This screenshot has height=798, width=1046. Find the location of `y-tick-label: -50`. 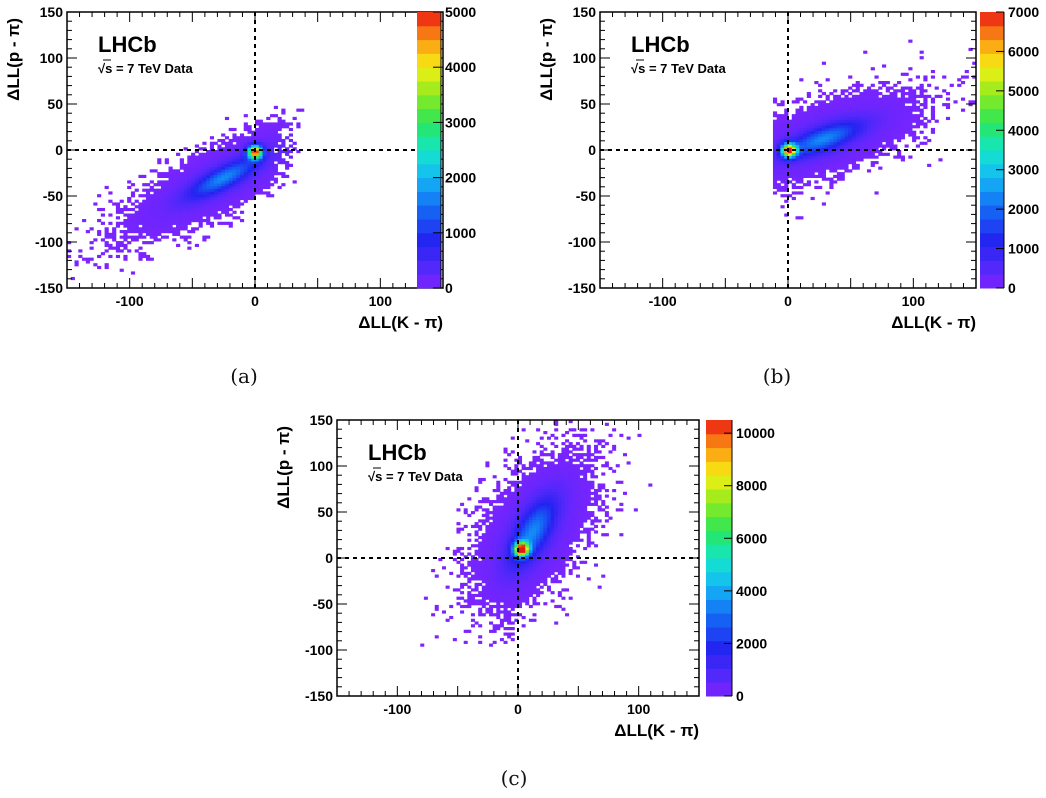

y-tick-label: -50 is located at coordinates (586, 196).